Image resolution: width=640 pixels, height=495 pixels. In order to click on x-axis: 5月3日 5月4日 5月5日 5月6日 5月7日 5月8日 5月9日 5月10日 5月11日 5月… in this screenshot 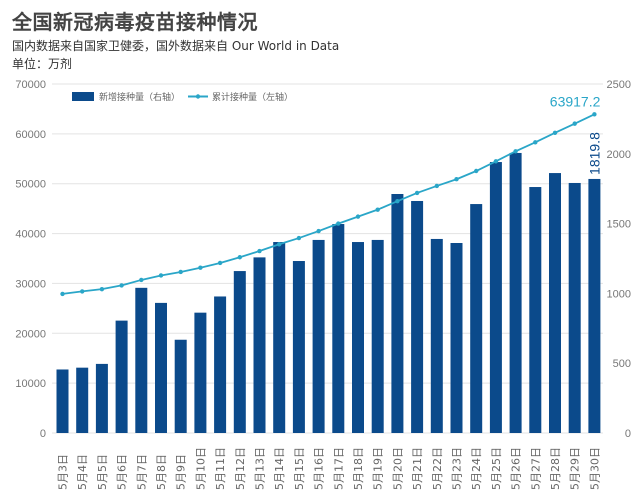, I will do `click(329, 468)`.